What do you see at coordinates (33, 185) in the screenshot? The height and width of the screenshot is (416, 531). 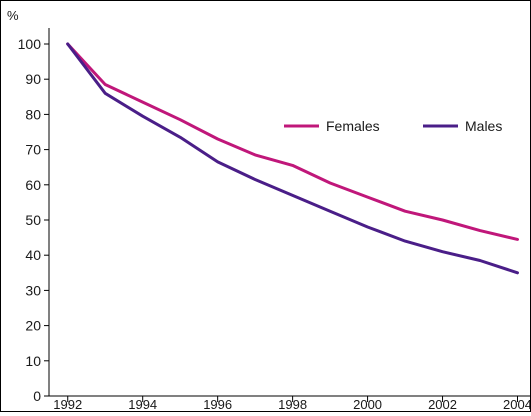 I see `y-tick-label: 60` at bounding box center [33, 185].